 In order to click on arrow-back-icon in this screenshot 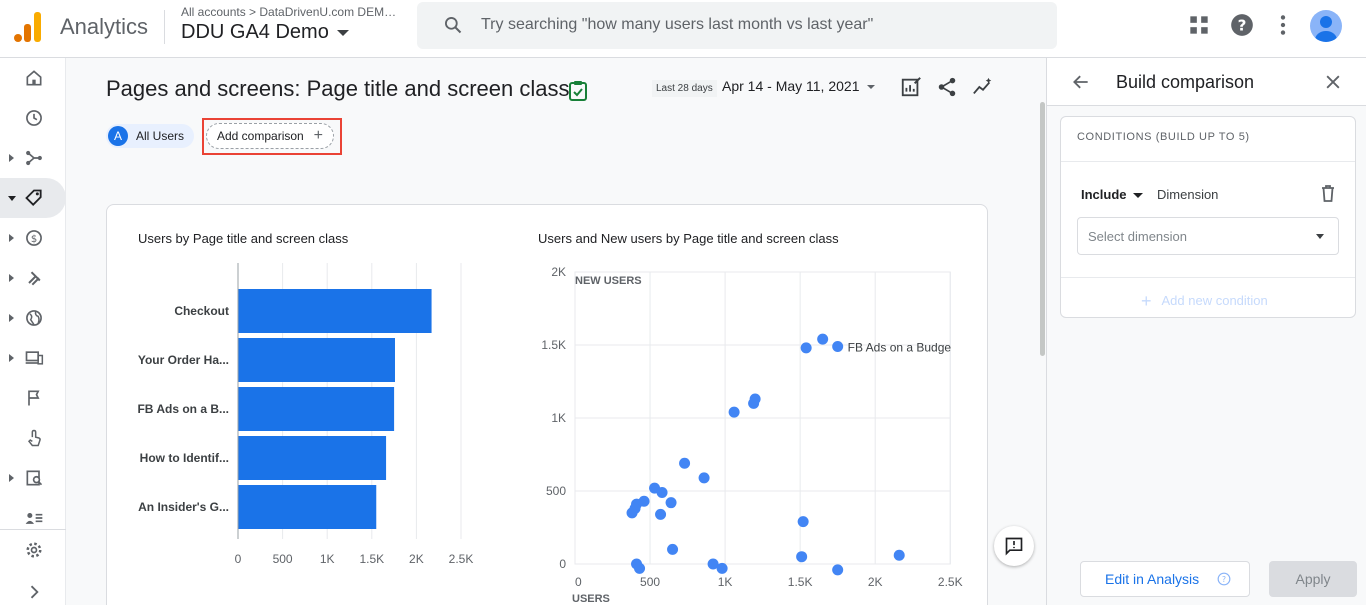, I will do `click(1081, 82)`.